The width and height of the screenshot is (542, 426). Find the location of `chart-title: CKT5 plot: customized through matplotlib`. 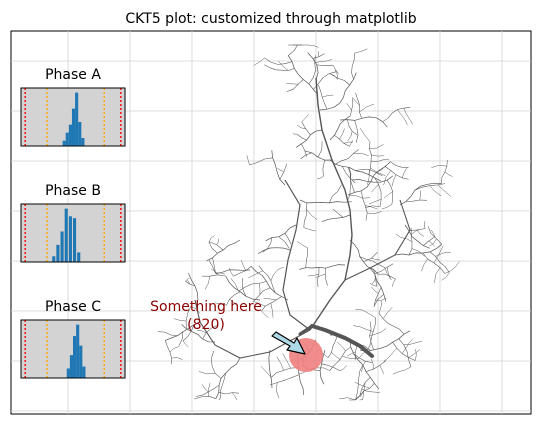

chart-title: CKT5 plot: customized through matplotlib is located at coordinates (270, 19).